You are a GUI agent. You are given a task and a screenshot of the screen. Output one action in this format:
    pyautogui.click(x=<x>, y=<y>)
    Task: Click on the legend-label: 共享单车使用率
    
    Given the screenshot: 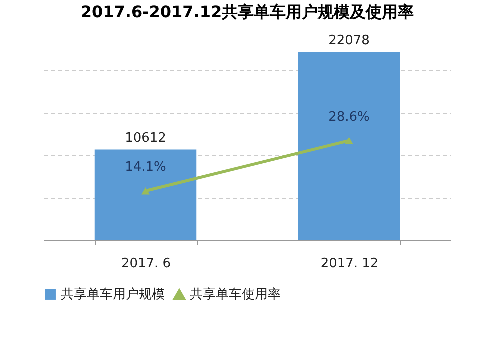 What is the action you would take?
    pyautogui.click(x=235, y=294)
    